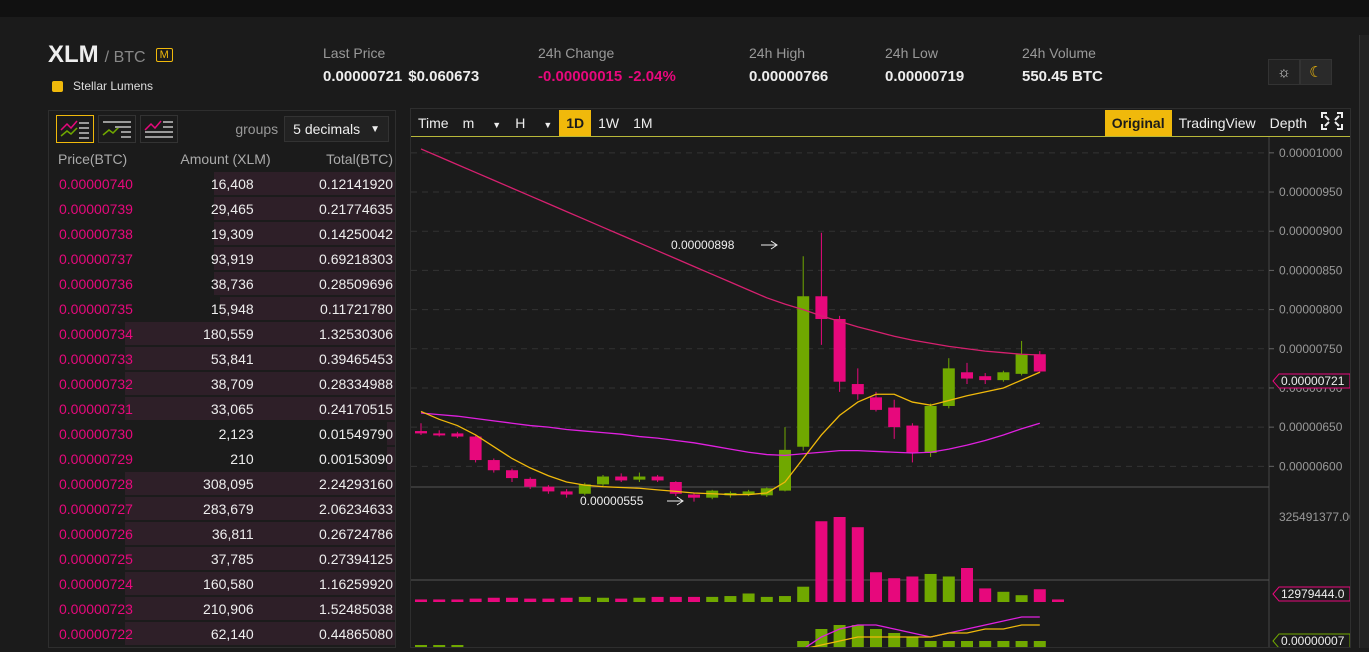 This screenshot has width=1369, height=652. What do you see at coordinates (533, 123) in the screenshot?
I see `hours-dropdown: H ▼` at bounding box center [533, 123].